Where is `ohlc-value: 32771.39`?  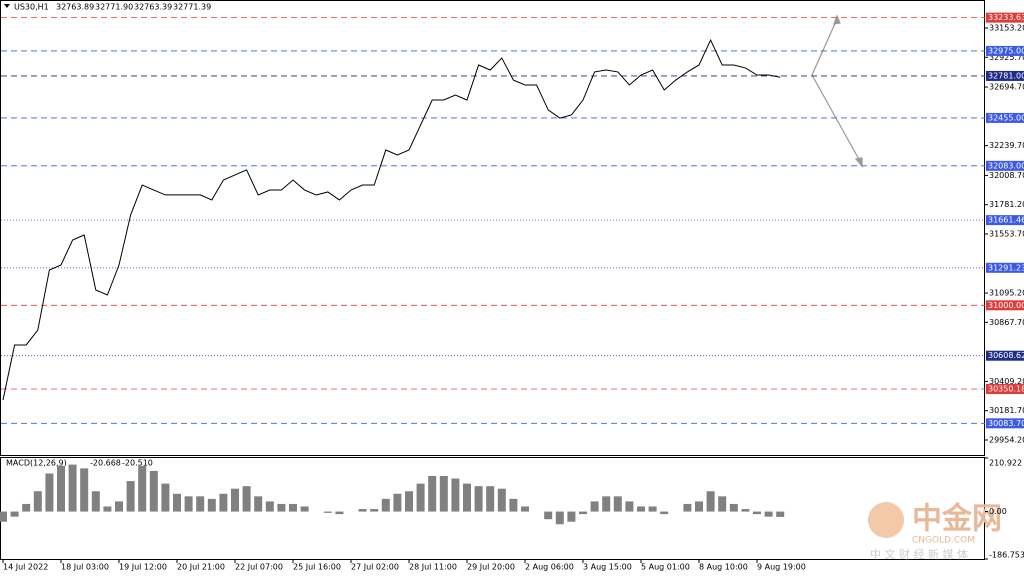
ohlc-value: 32771.39 is located at coordinates (192, 7).